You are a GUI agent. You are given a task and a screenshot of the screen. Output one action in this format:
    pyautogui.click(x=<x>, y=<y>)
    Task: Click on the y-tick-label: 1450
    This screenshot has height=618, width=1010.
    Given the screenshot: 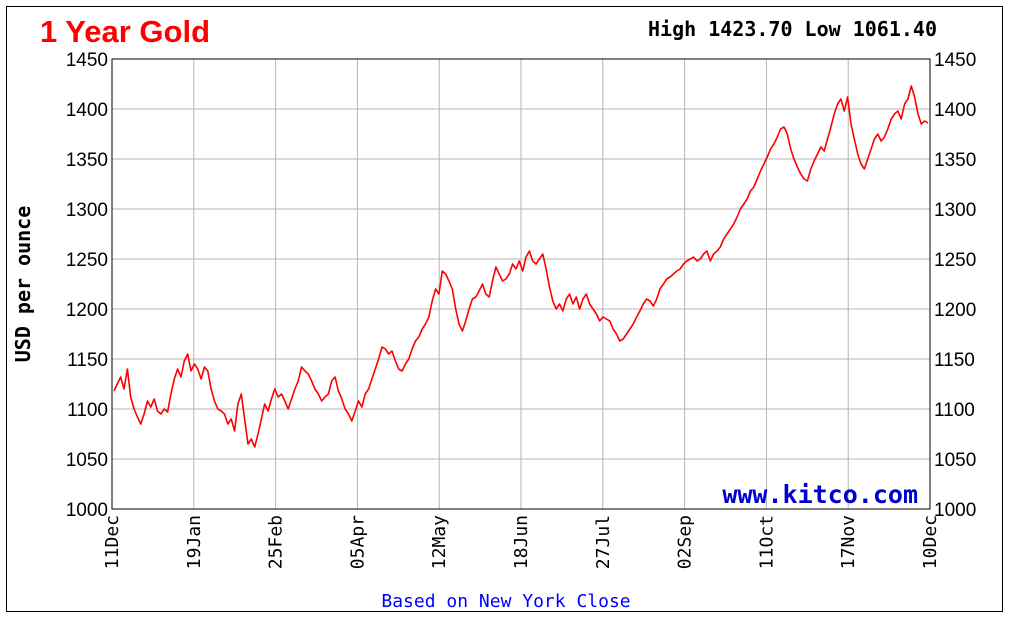 What is the action you would take?
    pyautogui.click(x=87, y=60)
    